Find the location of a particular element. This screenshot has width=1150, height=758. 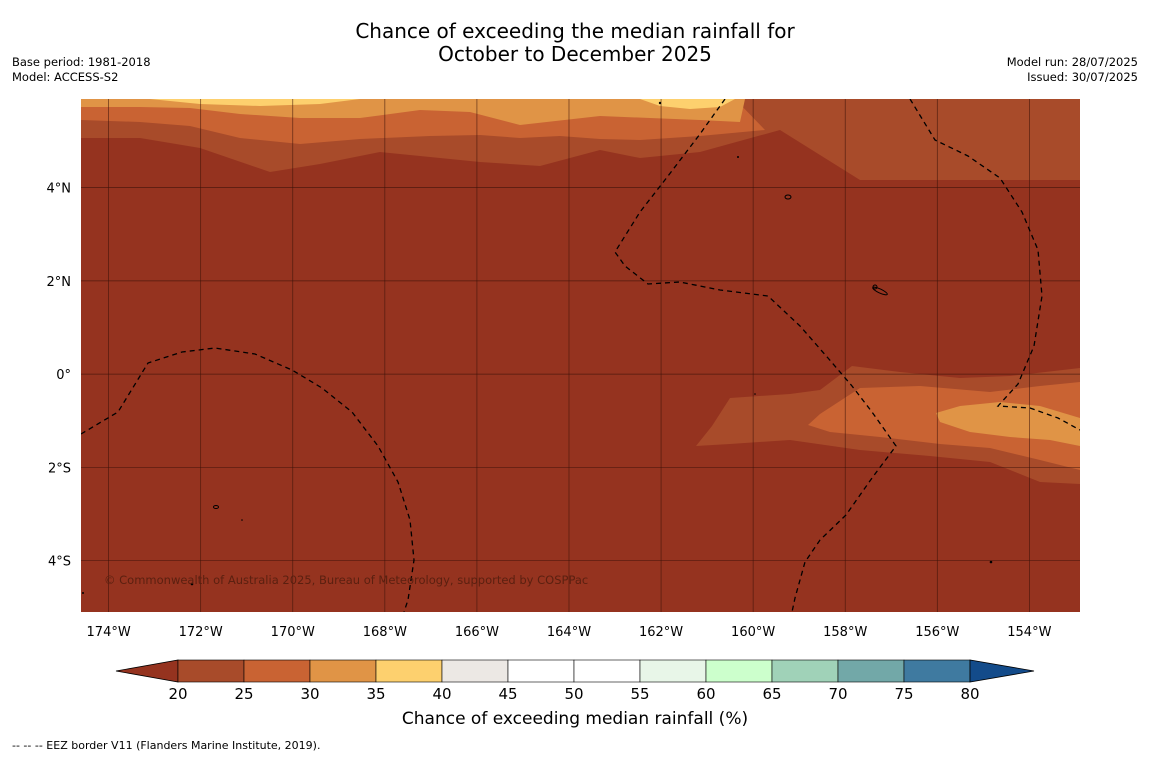

colorbar: 20 25 30 35 40 45 50 55 60 65 70 75 80 is located at coordinates (575, 681).